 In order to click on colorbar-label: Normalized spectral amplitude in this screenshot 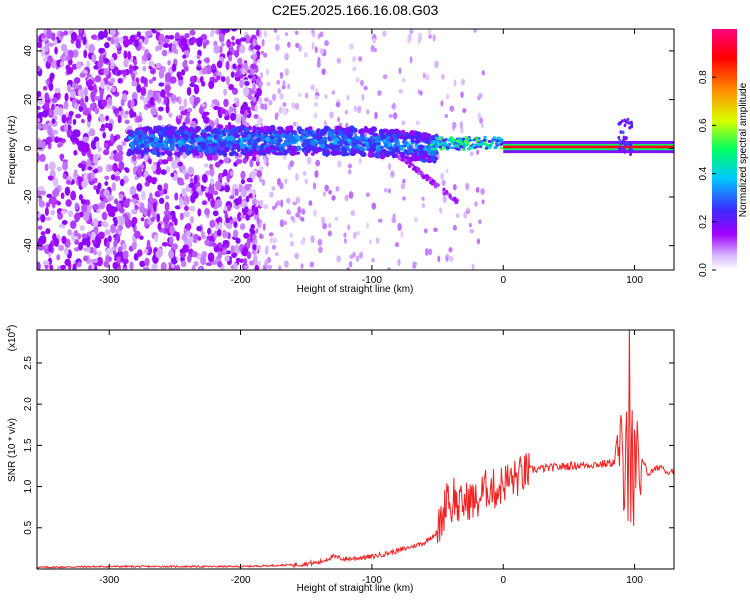, I will do `click(743, 149)`.